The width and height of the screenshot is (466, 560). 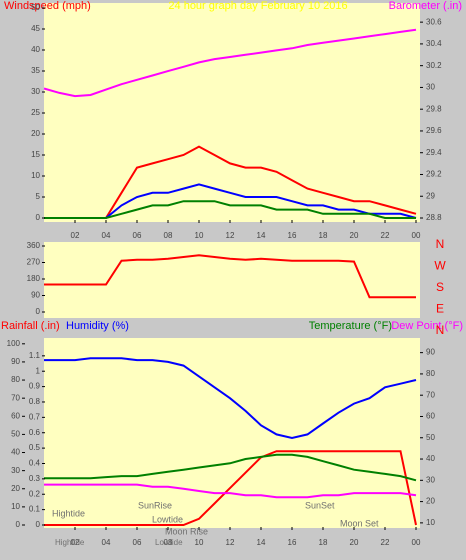 What do you see at coordinates (34, 245) in the screenshot?
I see `tick-label: 360` at bounding box center [34, 245].